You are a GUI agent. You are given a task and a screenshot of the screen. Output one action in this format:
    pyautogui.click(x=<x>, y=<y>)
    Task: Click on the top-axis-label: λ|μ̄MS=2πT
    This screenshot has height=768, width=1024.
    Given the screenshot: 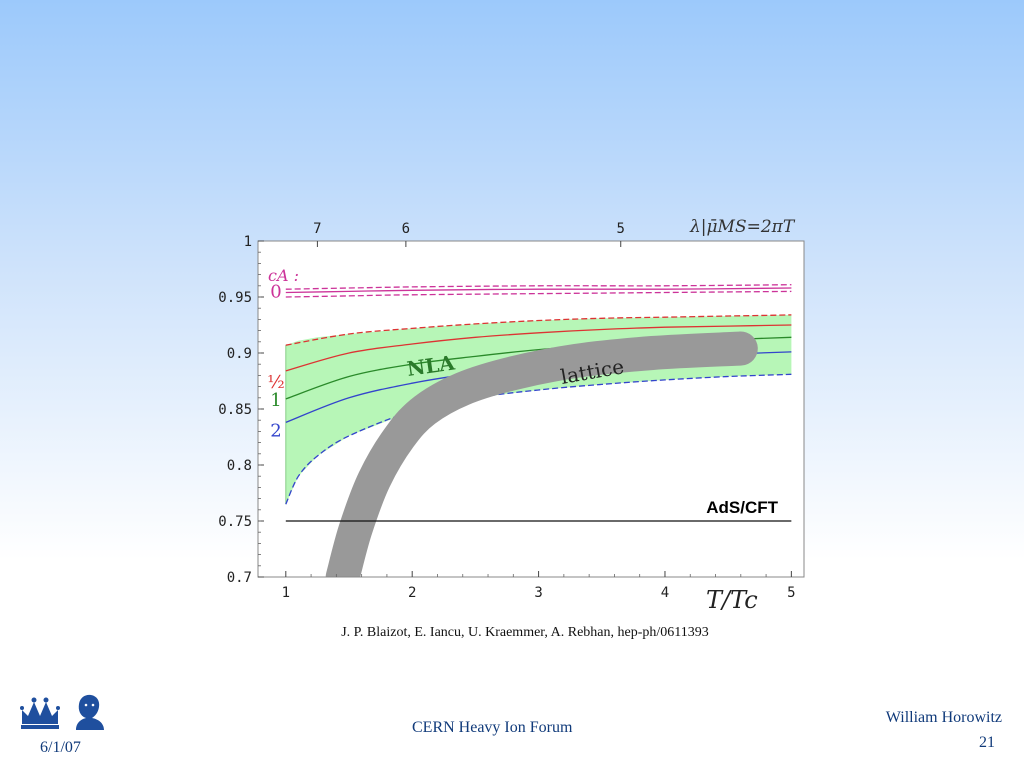 What is the action you would take?
    pyautogui.click(x=742, y=227)
    